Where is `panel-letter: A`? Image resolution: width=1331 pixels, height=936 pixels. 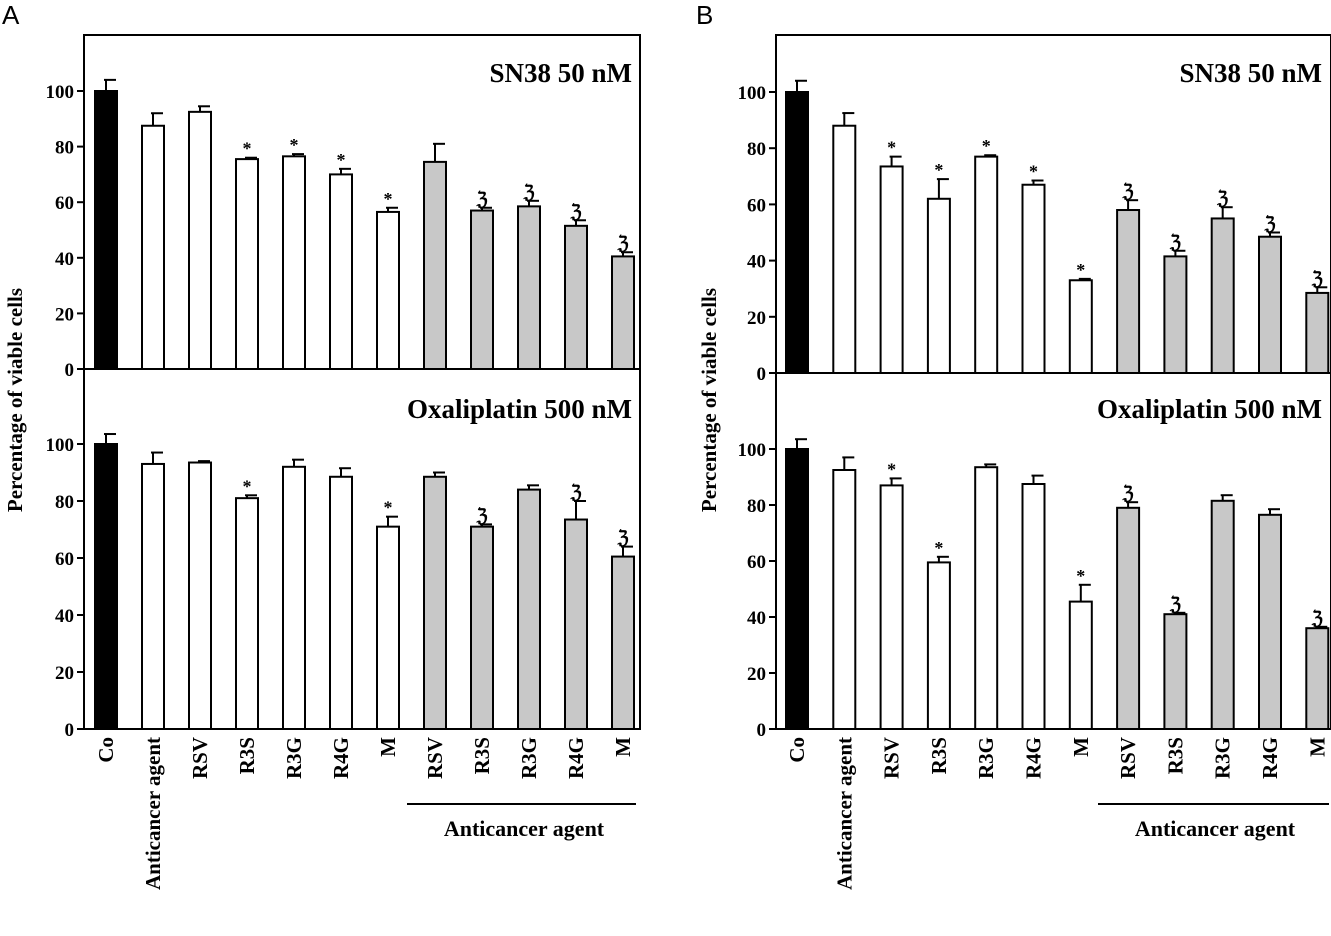 panel-letter: A is located at coordinates (11, 15).